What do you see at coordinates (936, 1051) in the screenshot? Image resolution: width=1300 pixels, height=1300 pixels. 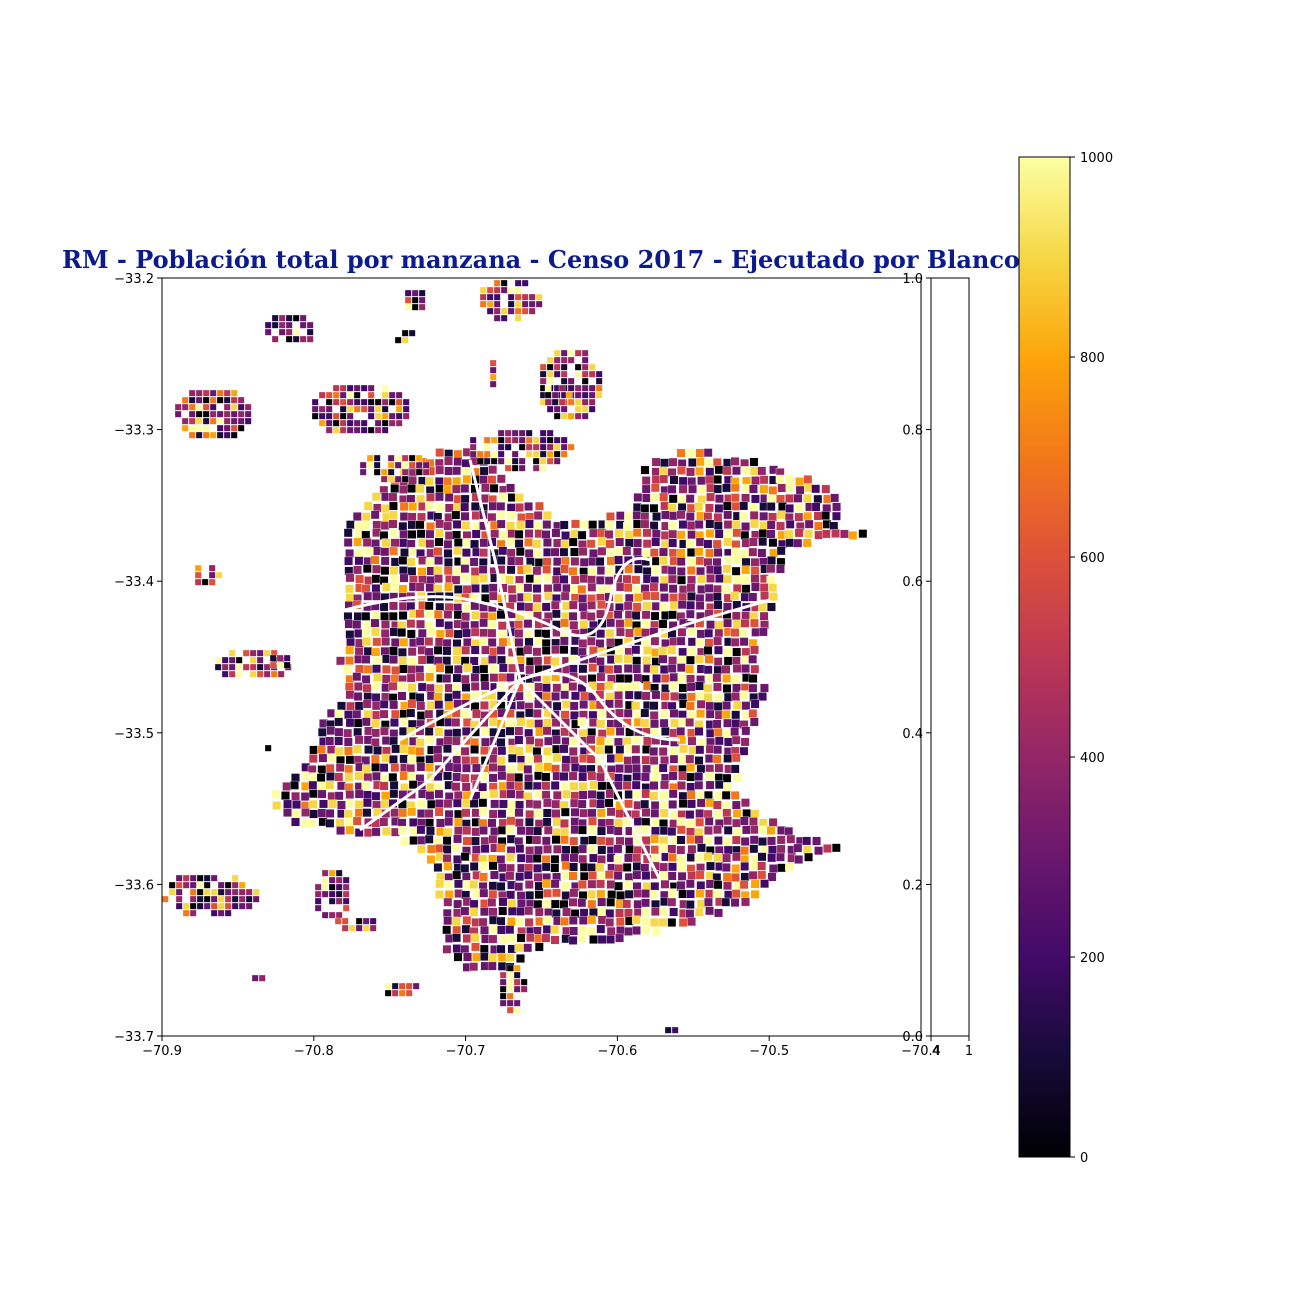 I see `inset-x-tick-label: 4` at bounding box center [936, 1051].